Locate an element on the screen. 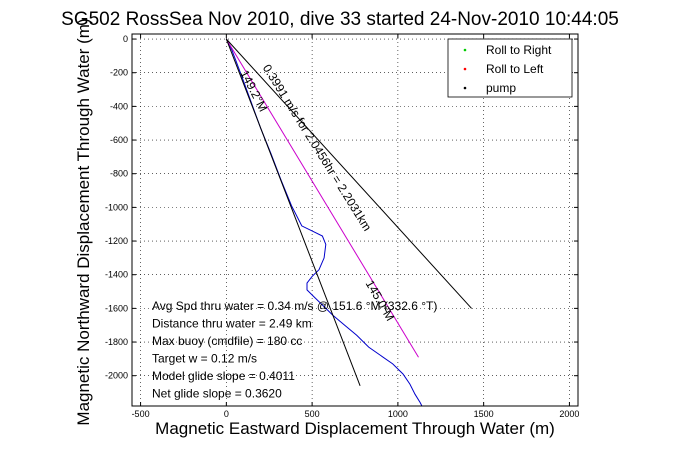 Image resolution: width=681 pixels, height=454 pixels. y-tick-label: -1400 is located at coordinates (116, 275).